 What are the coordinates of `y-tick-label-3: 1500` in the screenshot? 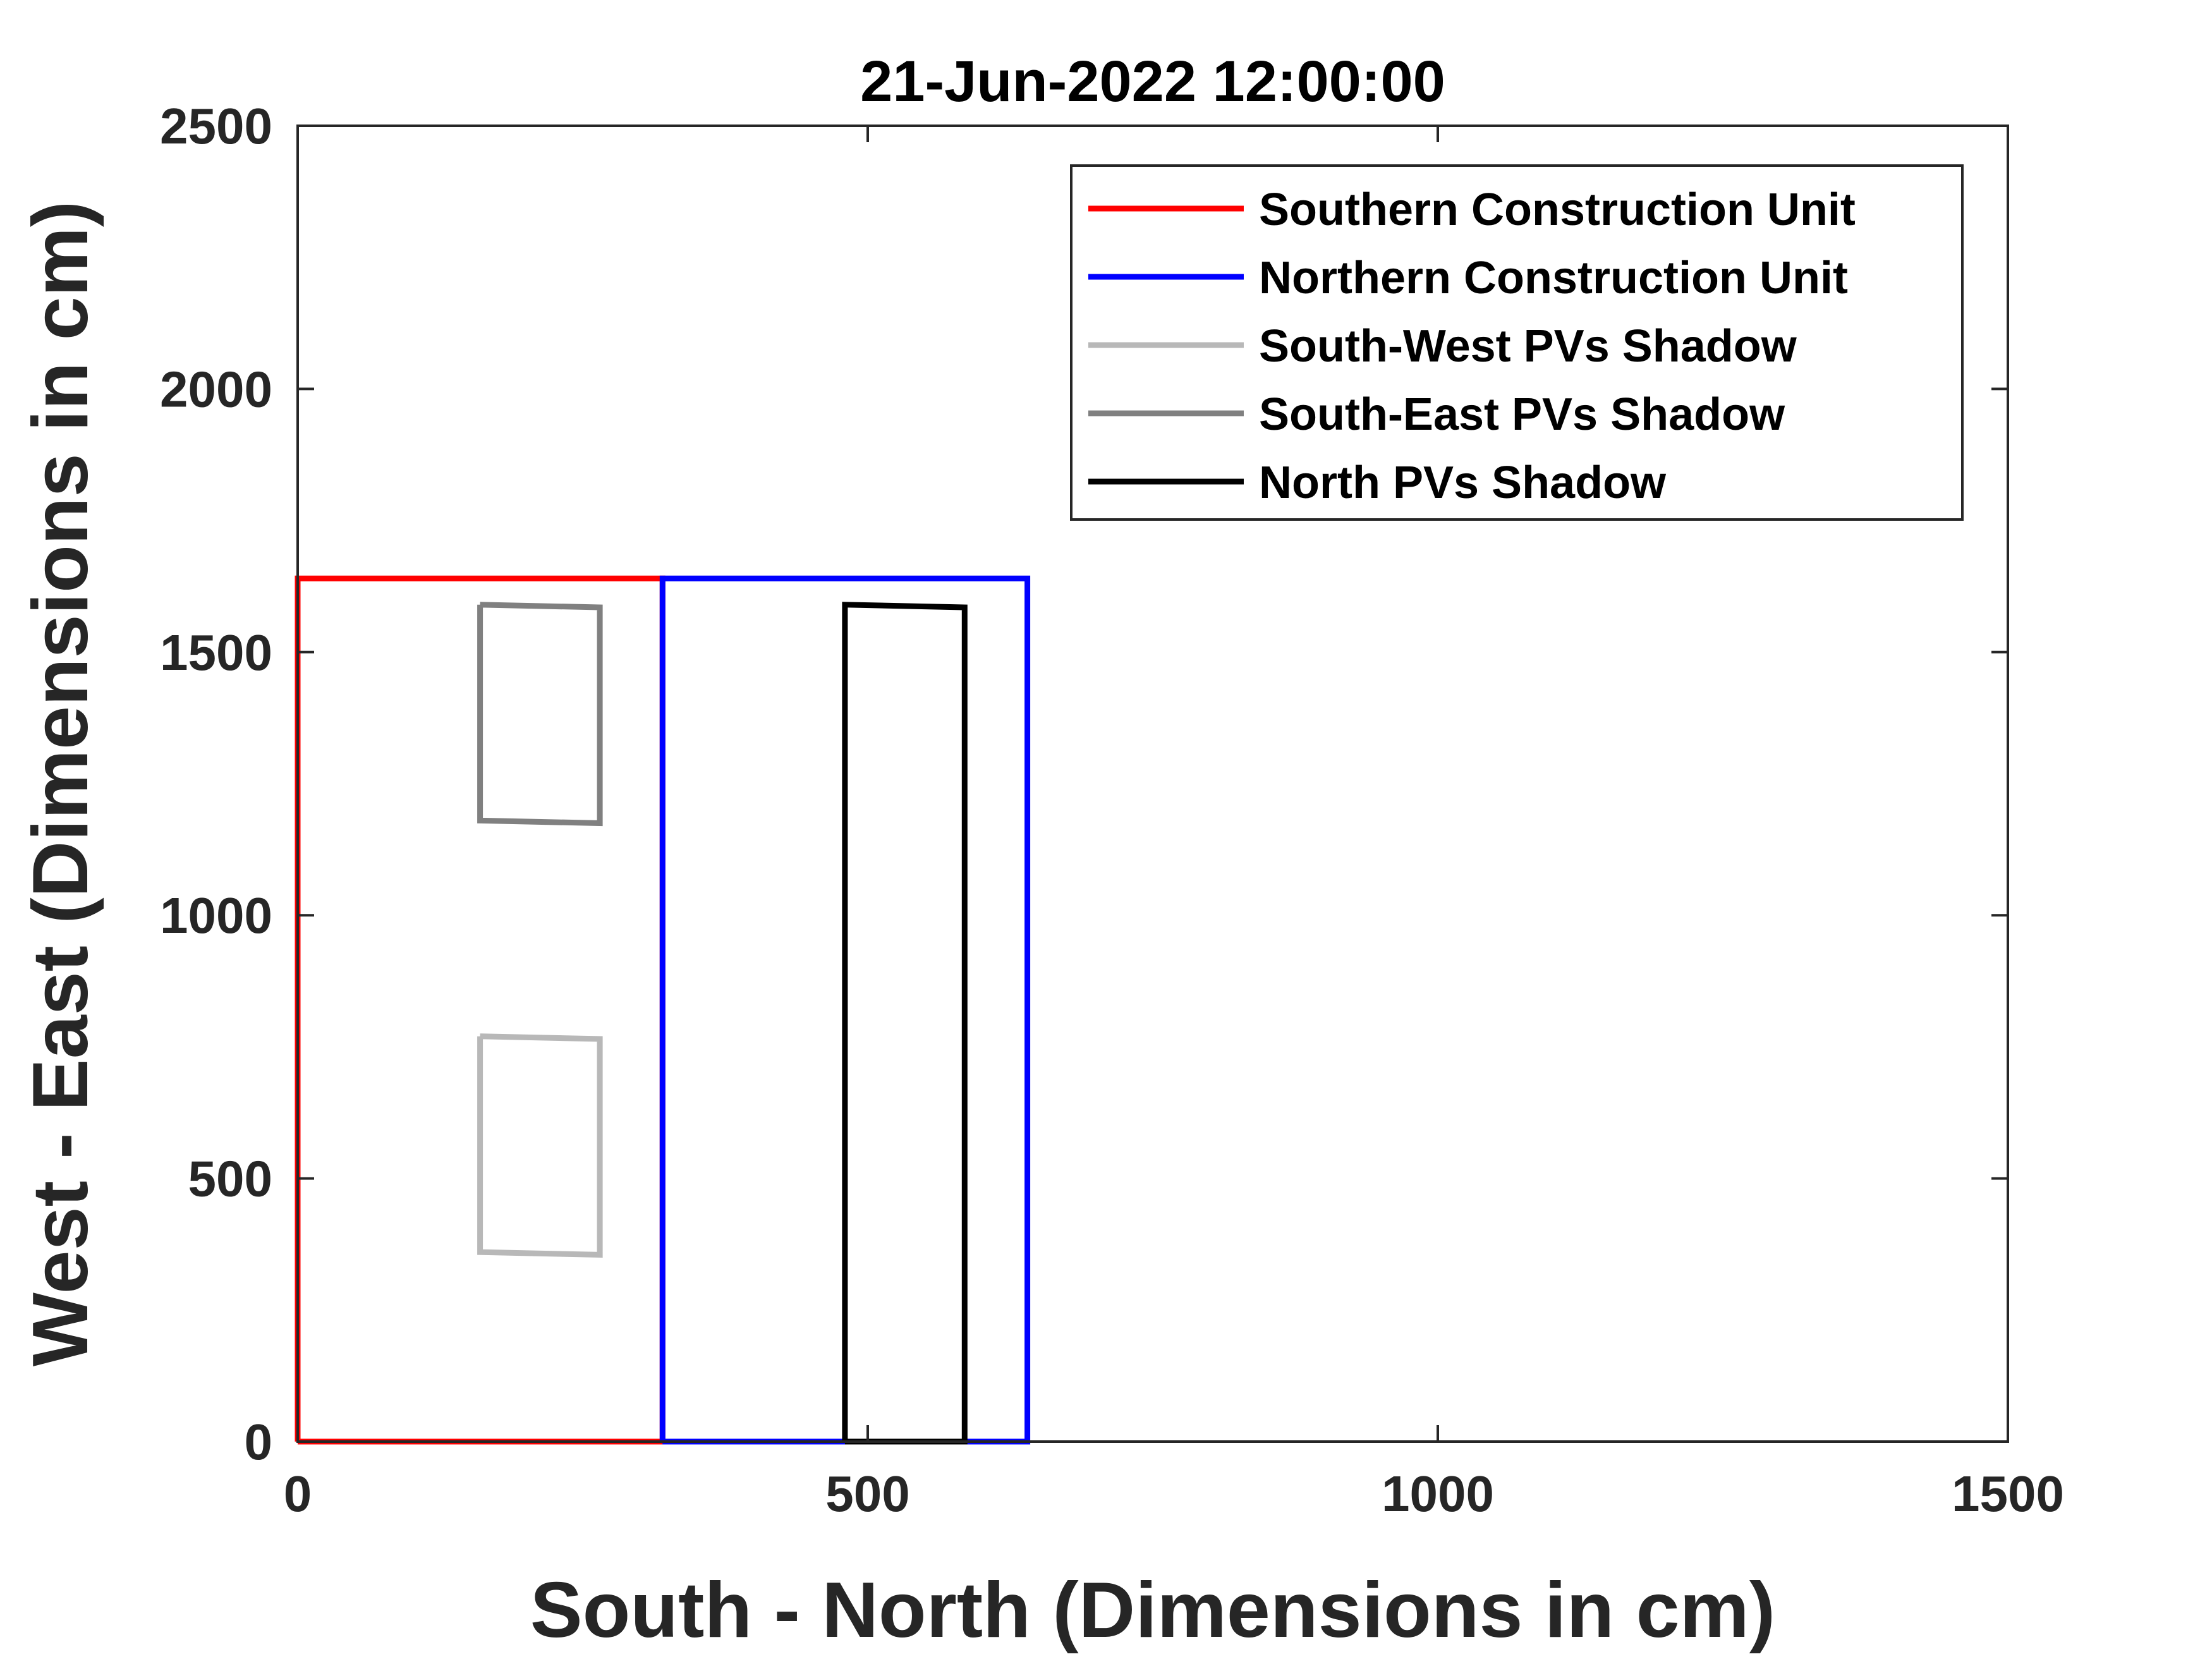 It's located at (216, 652).